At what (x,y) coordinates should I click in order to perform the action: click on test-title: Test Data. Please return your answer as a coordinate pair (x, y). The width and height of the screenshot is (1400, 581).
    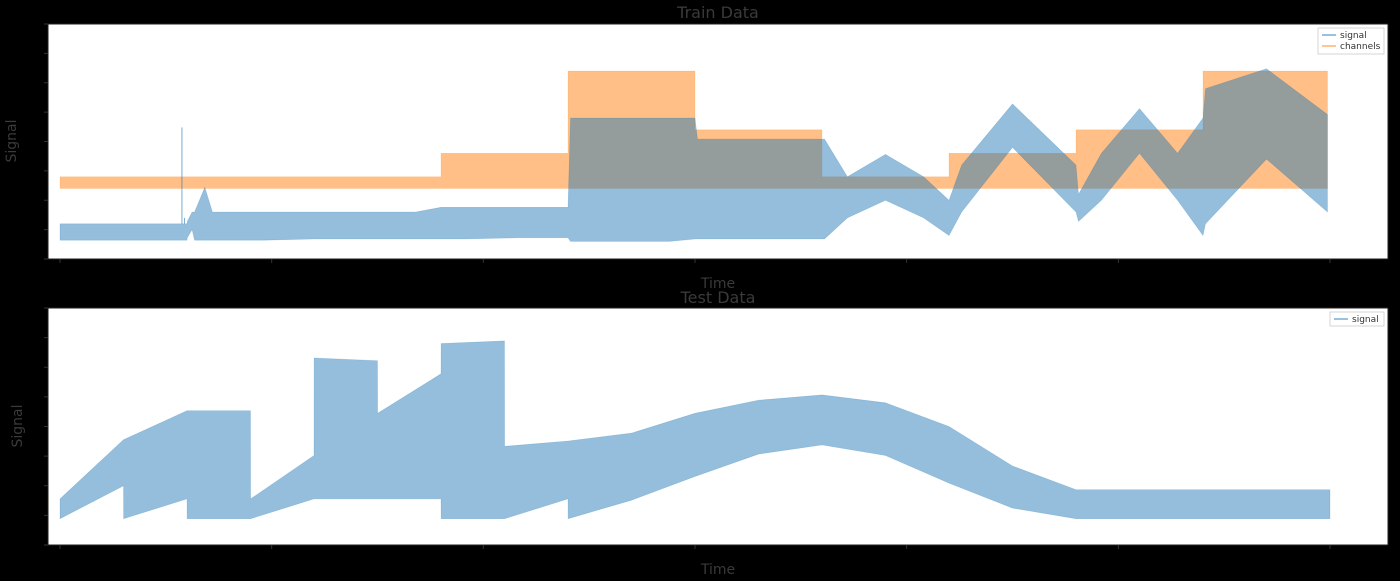
    Looking at the image, I should click on (718, 297).